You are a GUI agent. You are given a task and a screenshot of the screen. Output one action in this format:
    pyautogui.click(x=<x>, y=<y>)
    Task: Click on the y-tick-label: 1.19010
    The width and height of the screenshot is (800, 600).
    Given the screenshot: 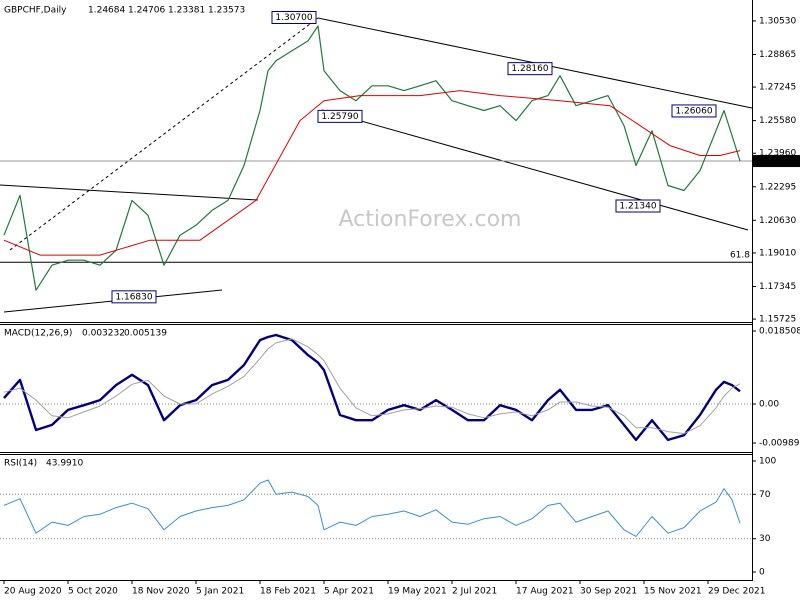 What is the action you would take?
    pyautogui.click(x=777, y=253)
    